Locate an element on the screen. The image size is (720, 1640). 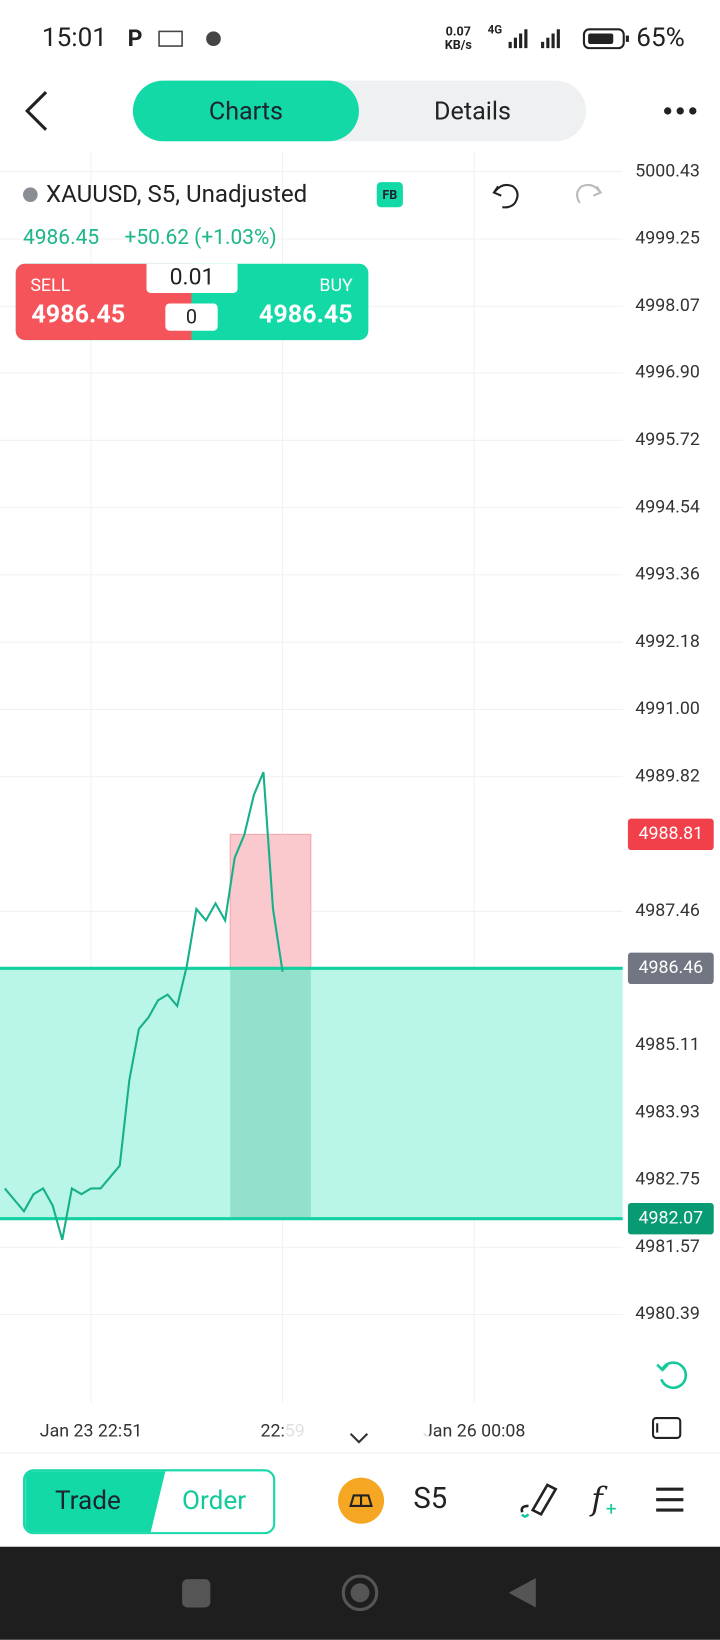
interval: S5 is located at coordinates (430, 1498).